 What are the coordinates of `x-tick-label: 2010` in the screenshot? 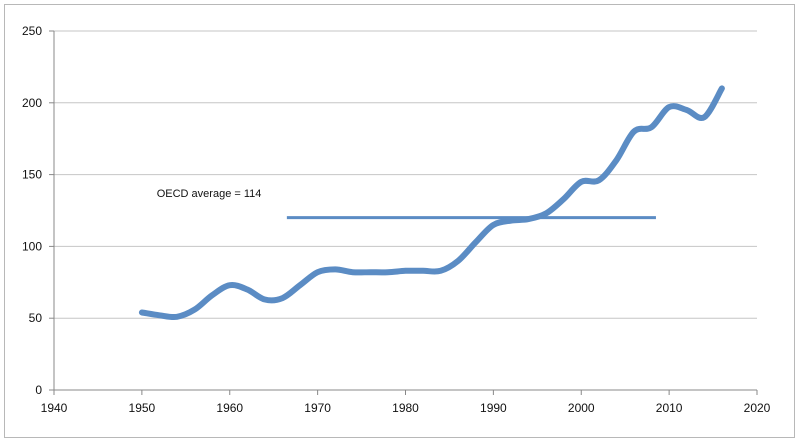 It's located at (669, 408).